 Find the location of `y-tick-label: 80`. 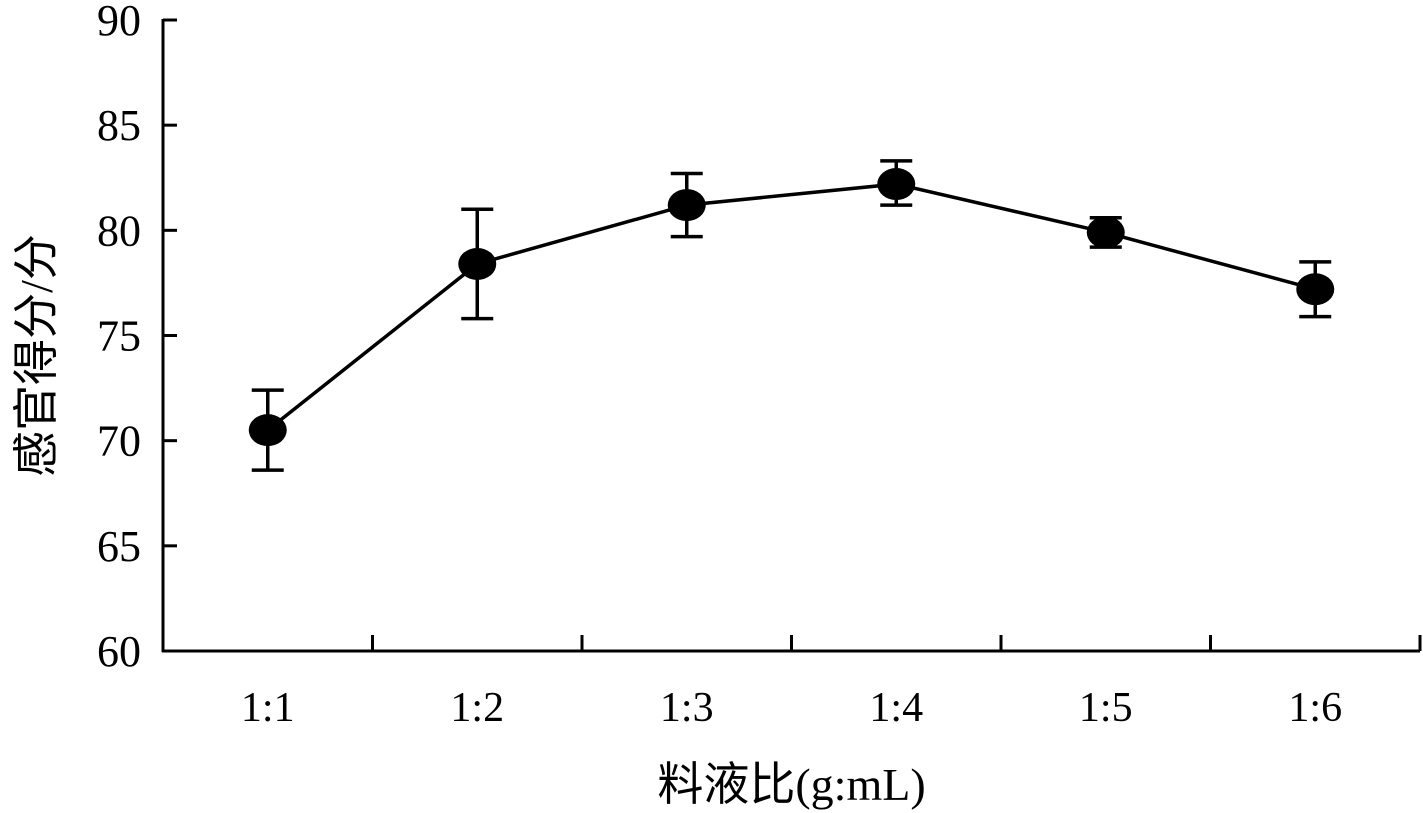

y-tick-label: 80 is located at coordinates (119, 230).